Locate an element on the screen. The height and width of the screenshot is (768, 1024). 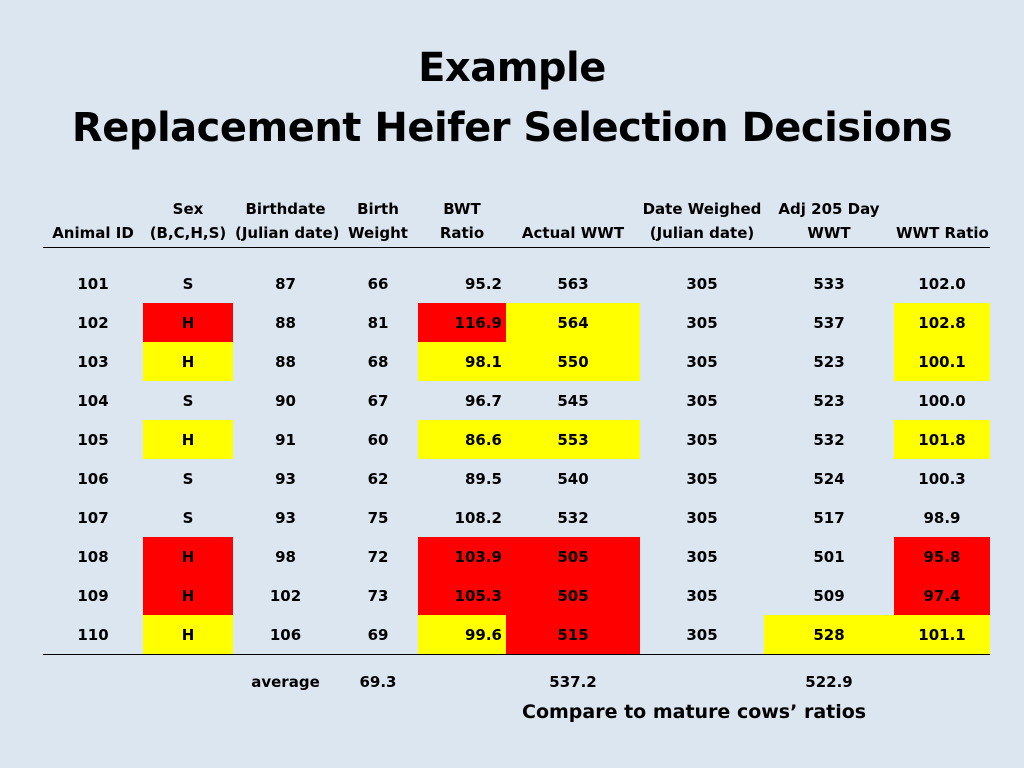
cell-actual-wwt: 540 is located at coordinates (573, 478).